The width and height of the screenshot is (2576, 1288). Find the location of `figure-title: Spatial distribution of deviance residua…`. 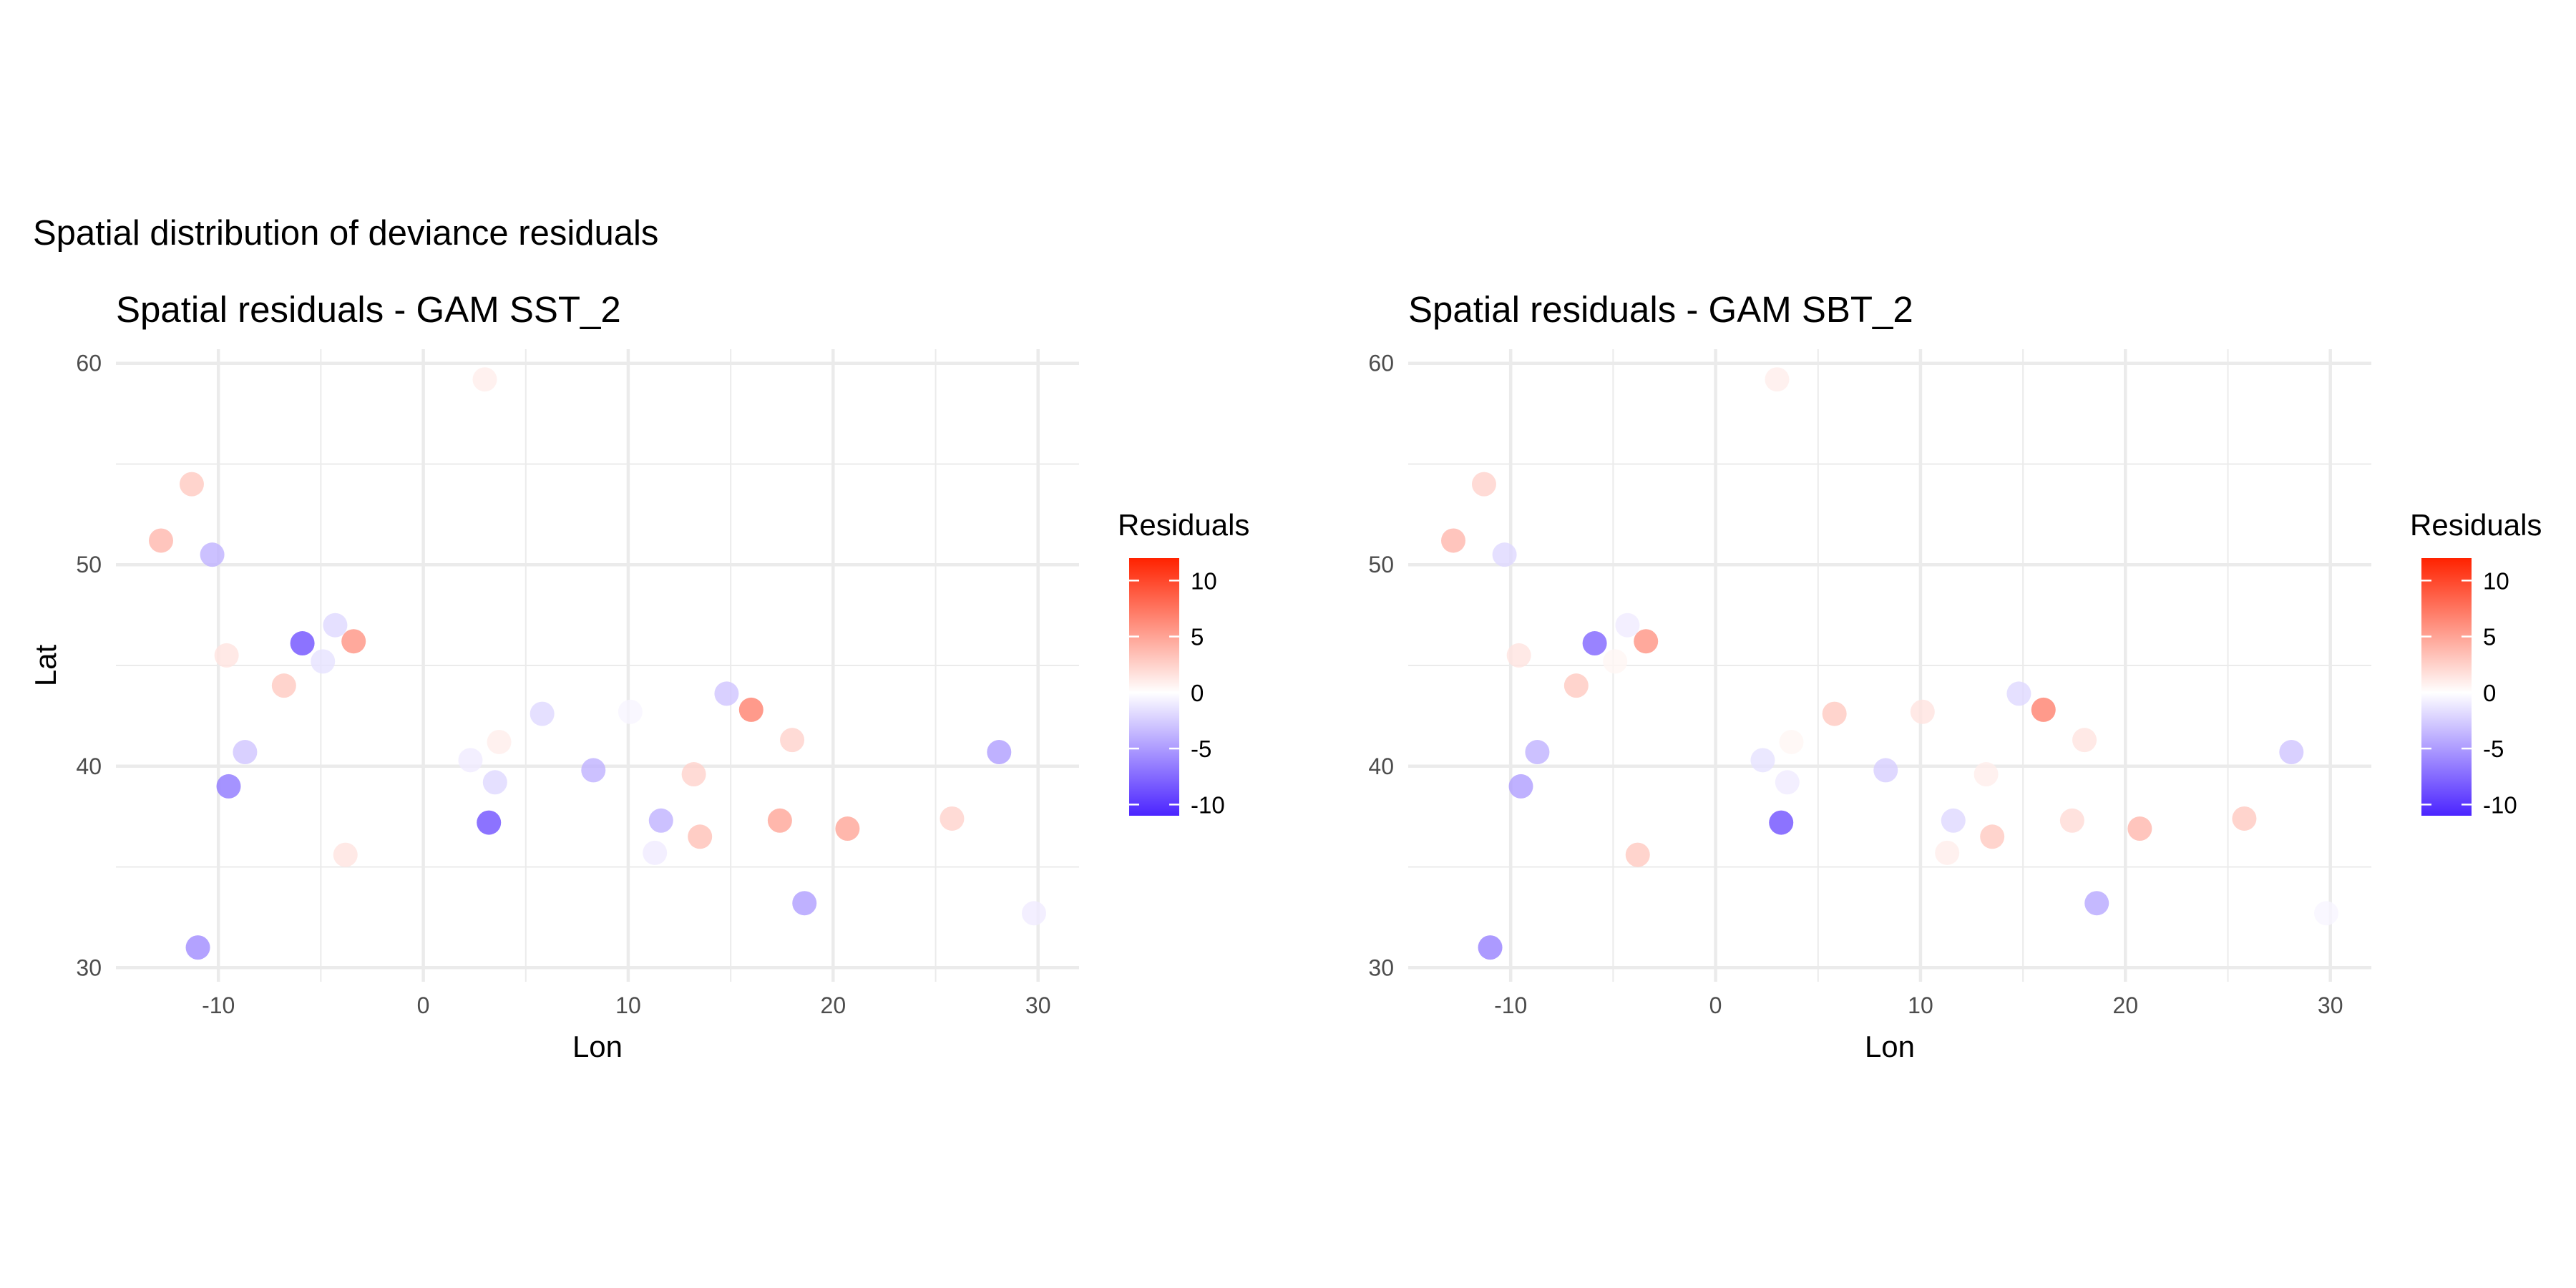

figure-title: Spatial distribution of deviance residua… is located at coordinates (346, 233).